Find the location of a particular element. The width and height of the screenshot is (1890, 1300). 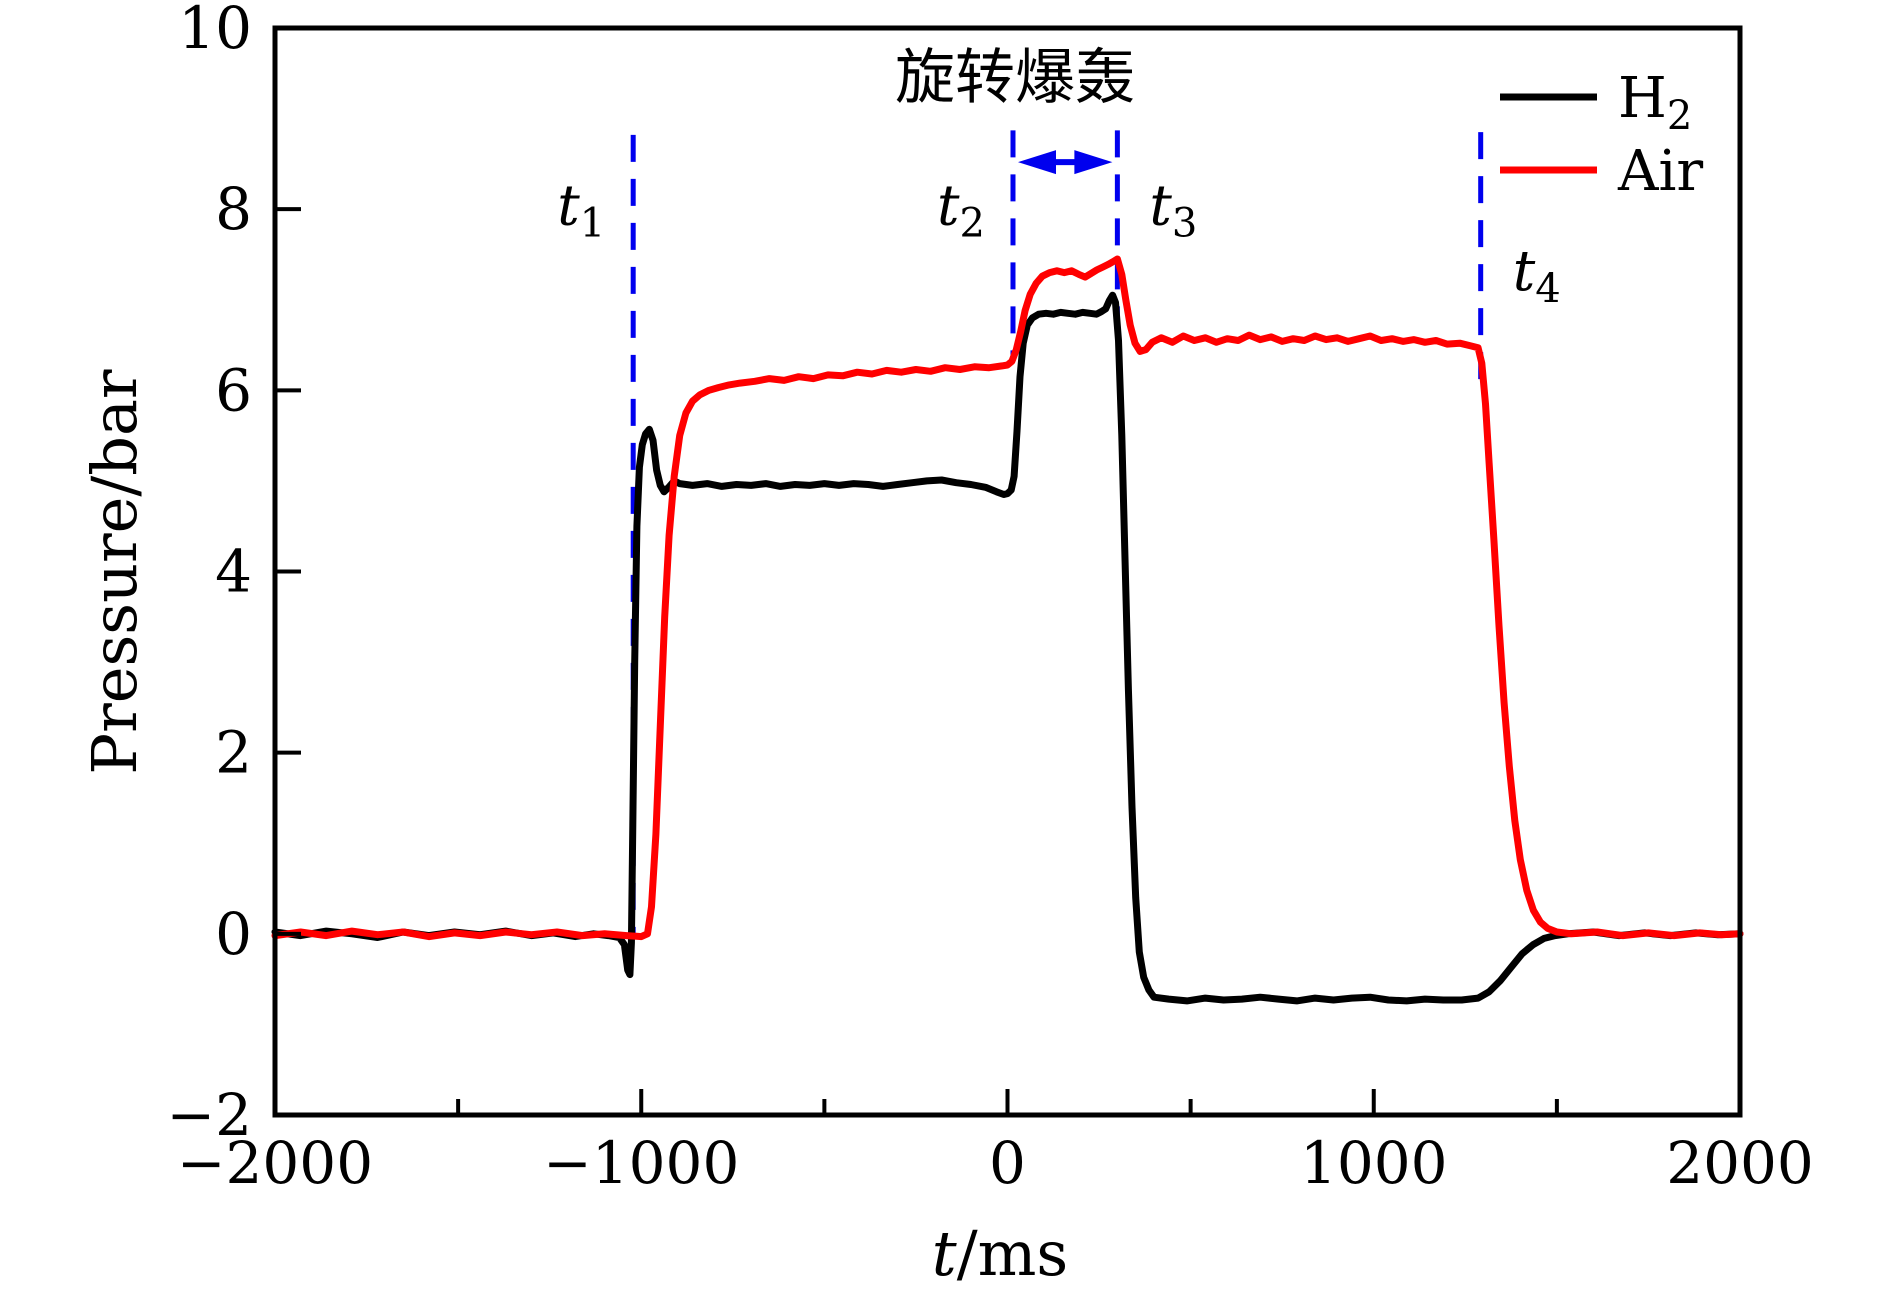

event-label-t1: t1 is located at coordinates (581, 210).